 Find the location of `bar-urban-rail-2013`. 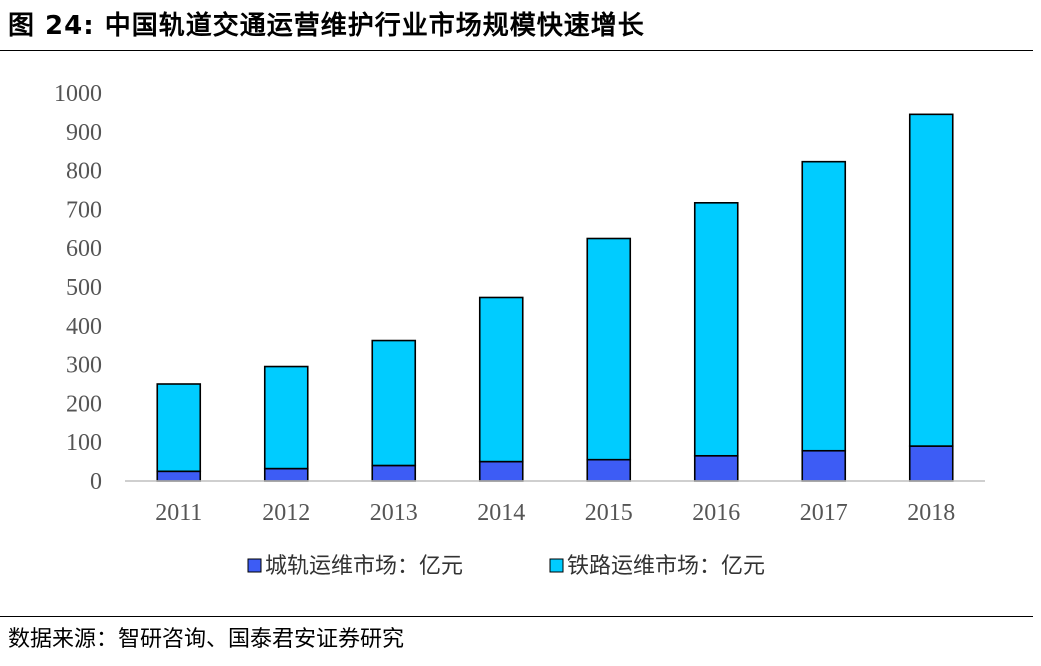

bar-urban-rail-2013 is located at coordinates (394, 473).